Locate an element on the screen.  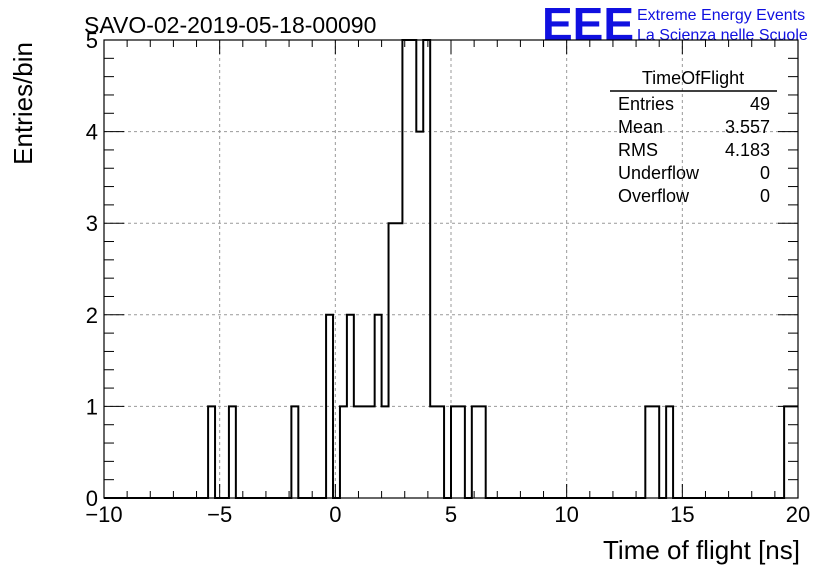
x-tick-label: 5 is located at coordinates (451, 514).